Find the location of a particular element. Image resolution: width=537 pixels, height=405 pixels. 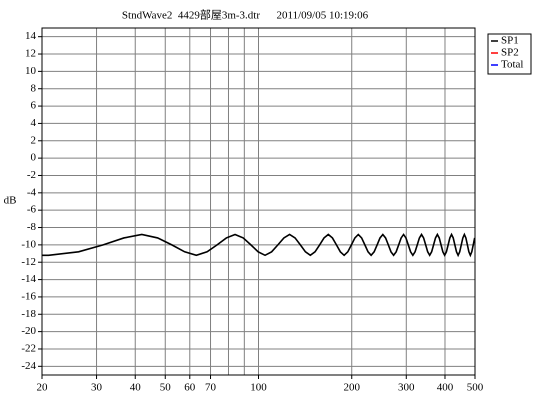

y-tick-label: -18 is located at coordinates (28, 314).